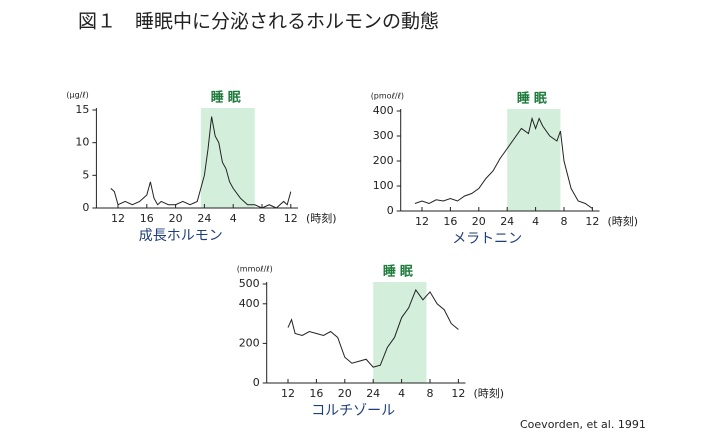 This screenshot has width=706, height=434. What do you see at coordinates (487, 239) in the screenshot?
I see `chart-title: メラトニン` at bounding box center [487, 239].